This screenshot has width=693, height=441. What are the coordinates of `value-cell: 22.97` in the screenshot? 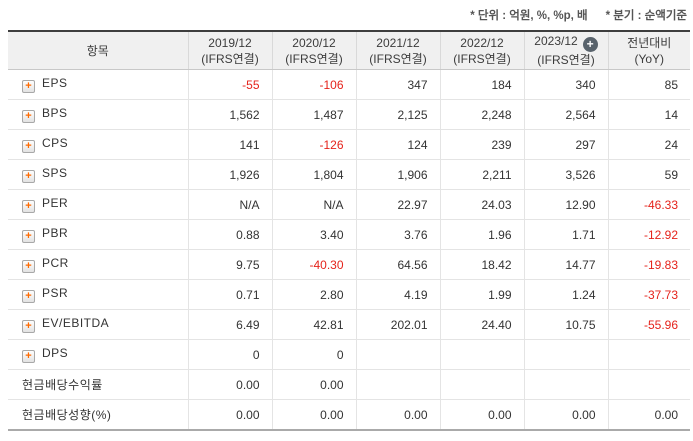 It's located at (397, 204).